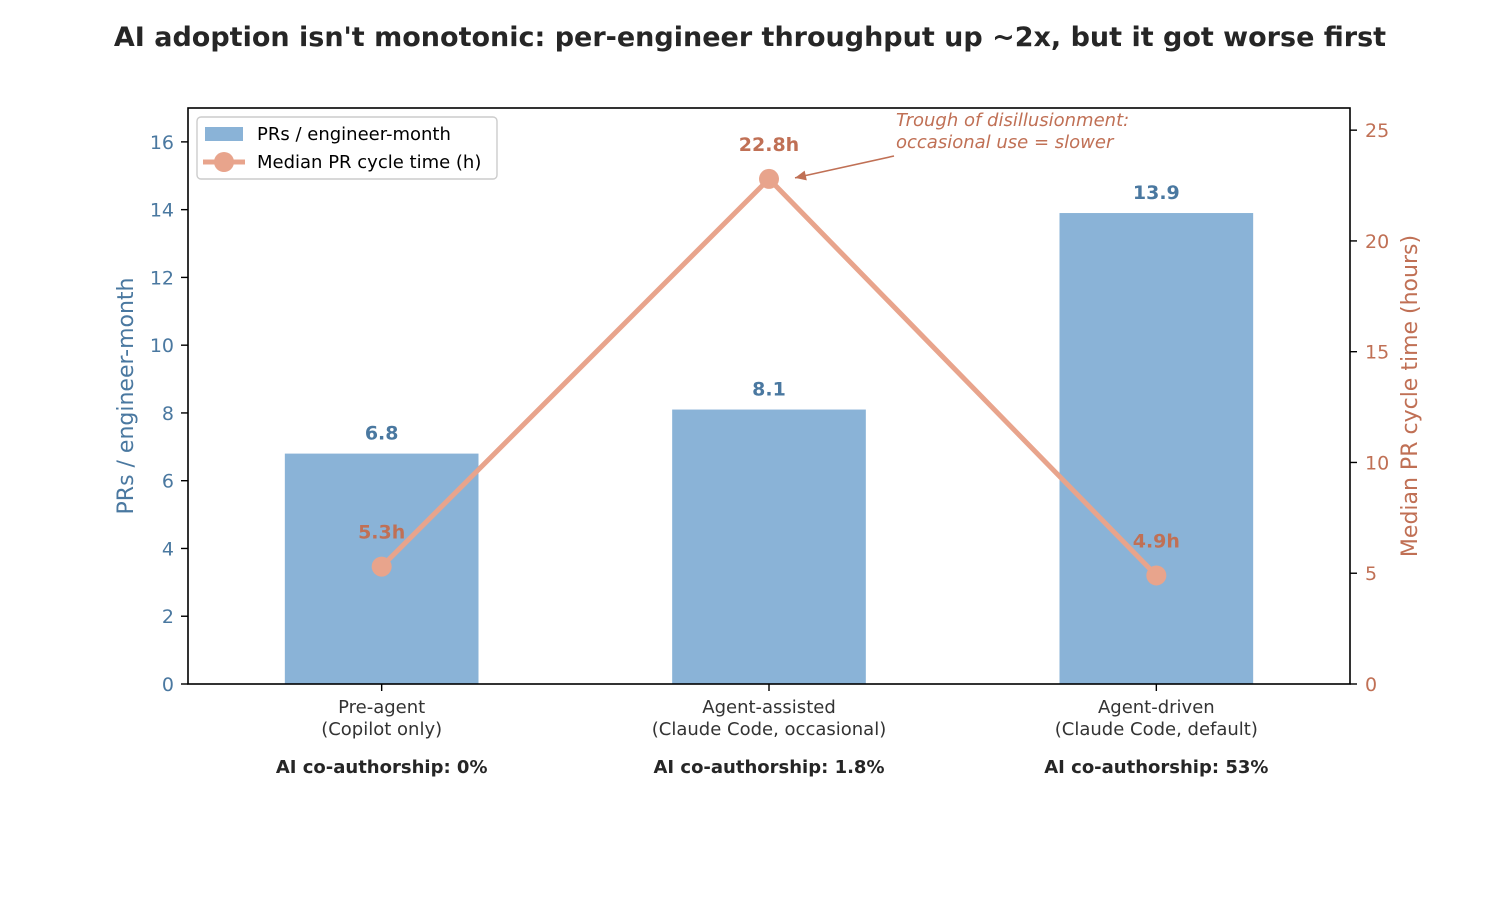 The height and width of the screenshot is (900, 1500). Describe the element at coordinates (224, 134) in the screenshot. I see `legend-swatch-bars` at that location.